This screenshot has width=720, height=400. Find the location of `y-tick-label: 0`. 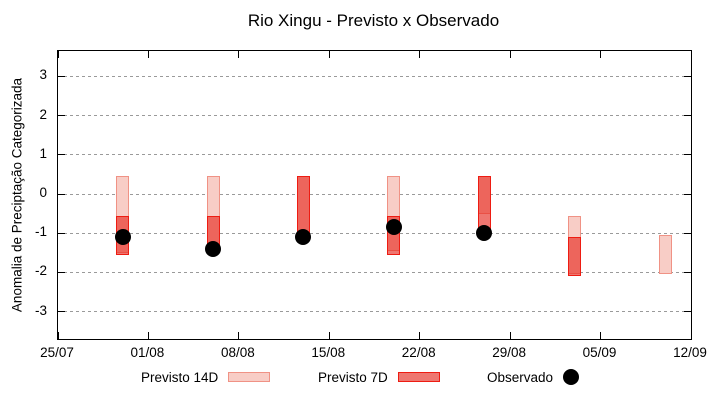

y-tick-label: 0 is located at coordinates (43, 193).